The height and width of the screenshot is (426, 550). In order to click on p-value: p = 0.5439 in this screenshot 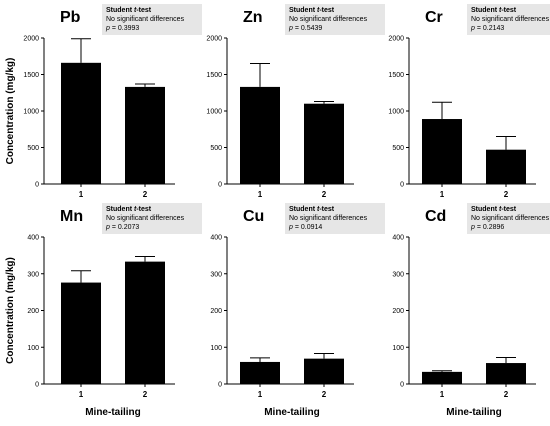, I will do `click(305, 28)`.